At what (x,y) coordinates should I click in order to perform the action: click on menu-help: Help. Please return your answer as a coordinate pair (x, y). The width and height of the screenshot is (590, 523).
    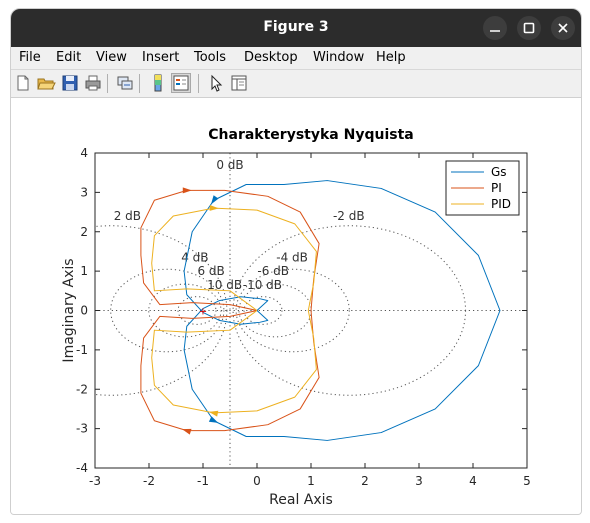
    Looking at the image, I should click on (391, 57).